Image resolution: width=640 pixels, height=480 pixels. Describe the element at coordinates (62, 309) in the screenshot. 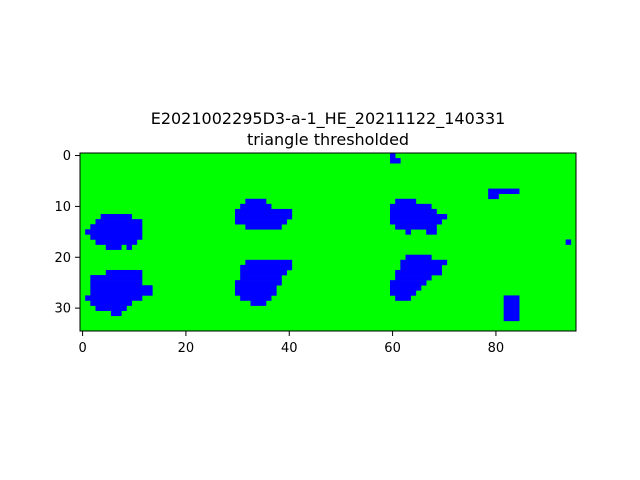

I see `y-tick-label: 30` at that location.